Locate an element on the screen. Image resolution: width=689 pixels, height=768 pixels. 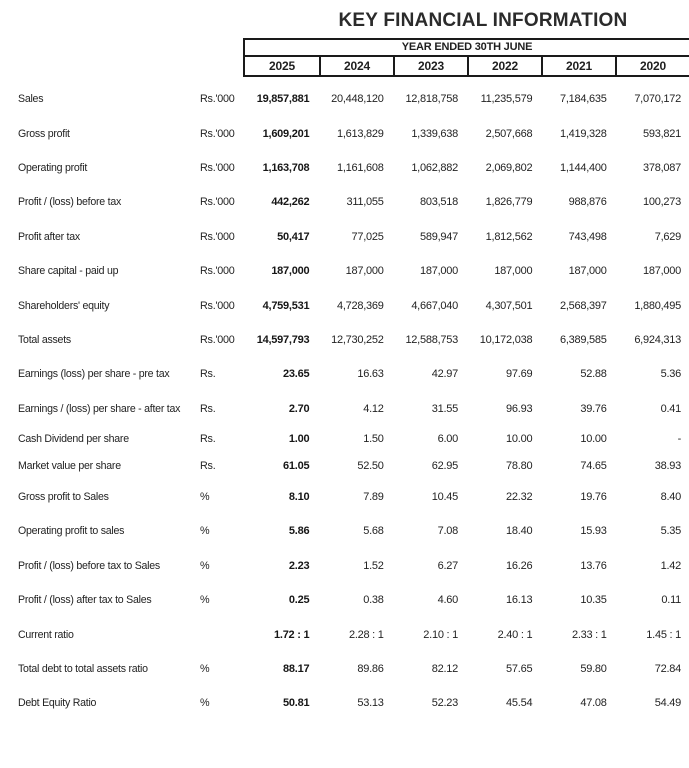
row-value-2021: 74.65 is located at coordinates (593, 466).